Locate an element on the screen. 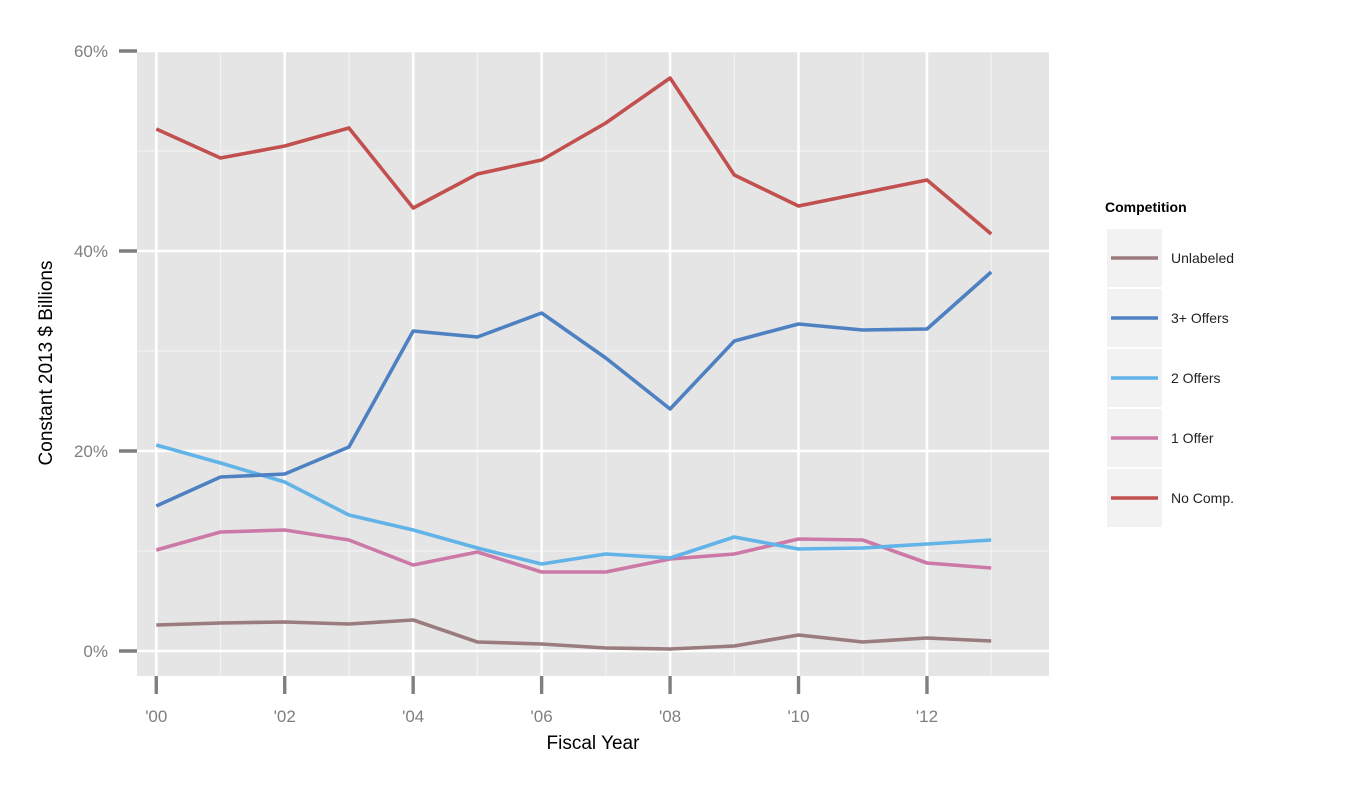 The image size is (1350, 787). x-tick-label: '00 is located at coordinates (156, 716).